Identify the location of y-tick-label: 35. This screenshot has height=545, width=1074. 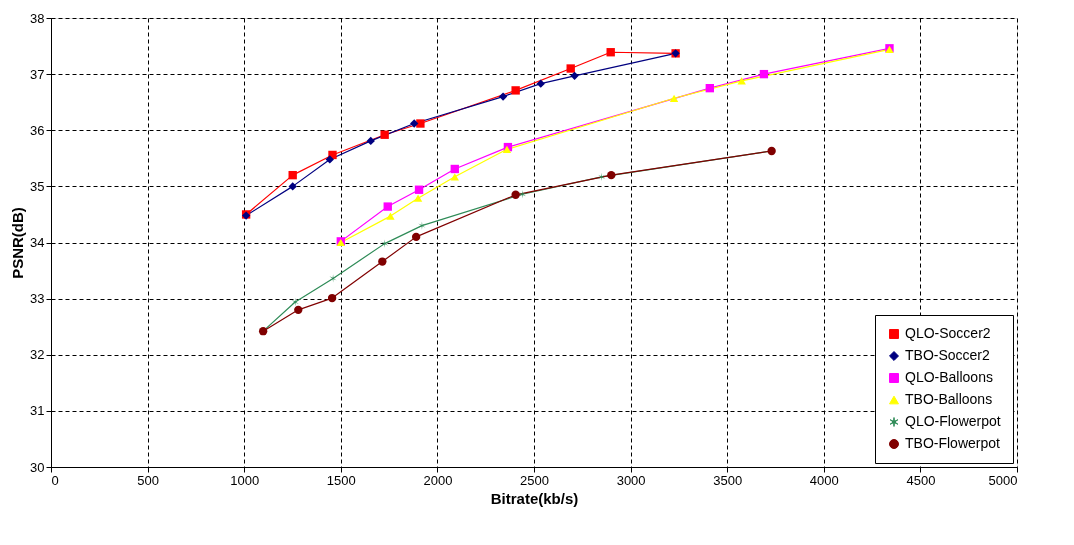
(37, 186).